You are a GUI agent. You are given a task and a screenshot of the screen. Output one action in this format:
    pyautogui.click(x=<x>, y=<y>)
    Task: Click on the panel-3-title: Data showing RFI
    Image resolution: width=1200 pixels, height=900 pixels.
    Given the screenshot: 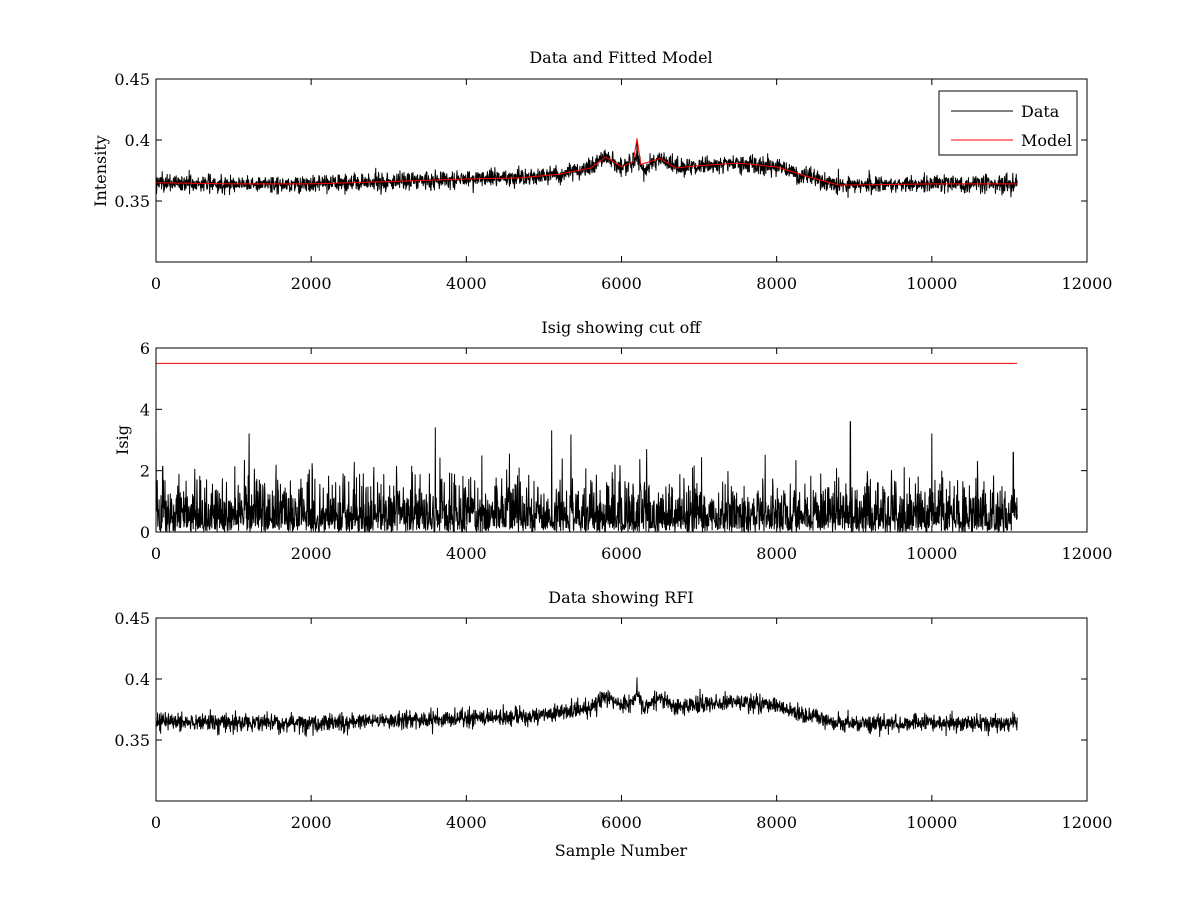 What is the action you would take?
    pyautogui.click(x=620, y=597)
    